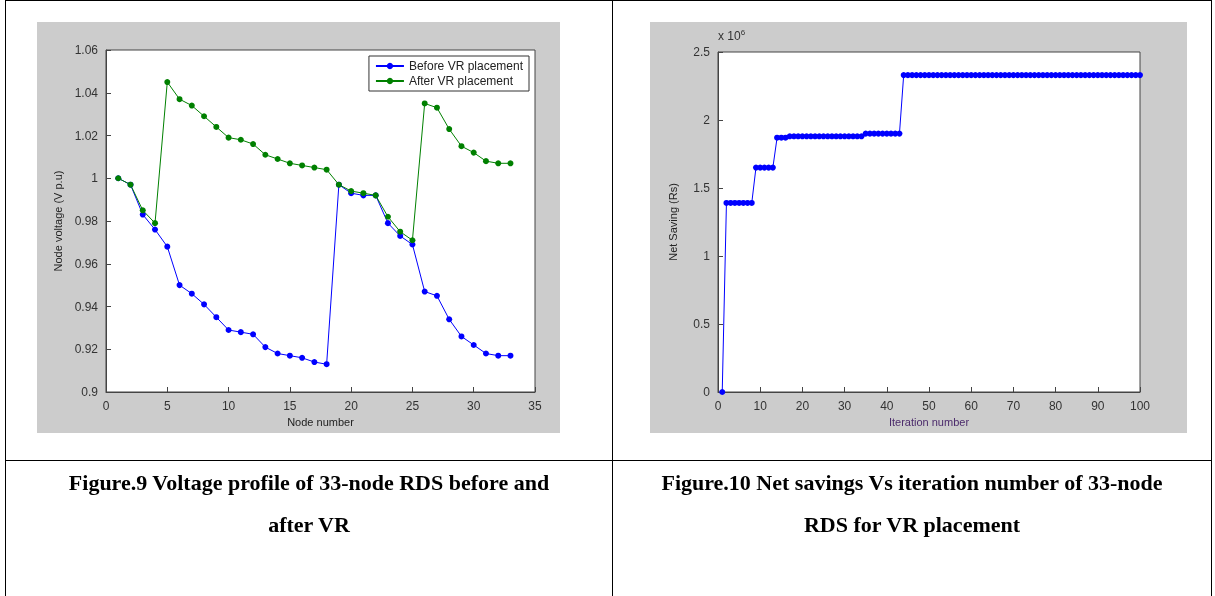 The image size is (1215, 596). Describe the element at coordinates (929, 422) in the screenshot. I see `x-axis-title: Iteration number` at that location.